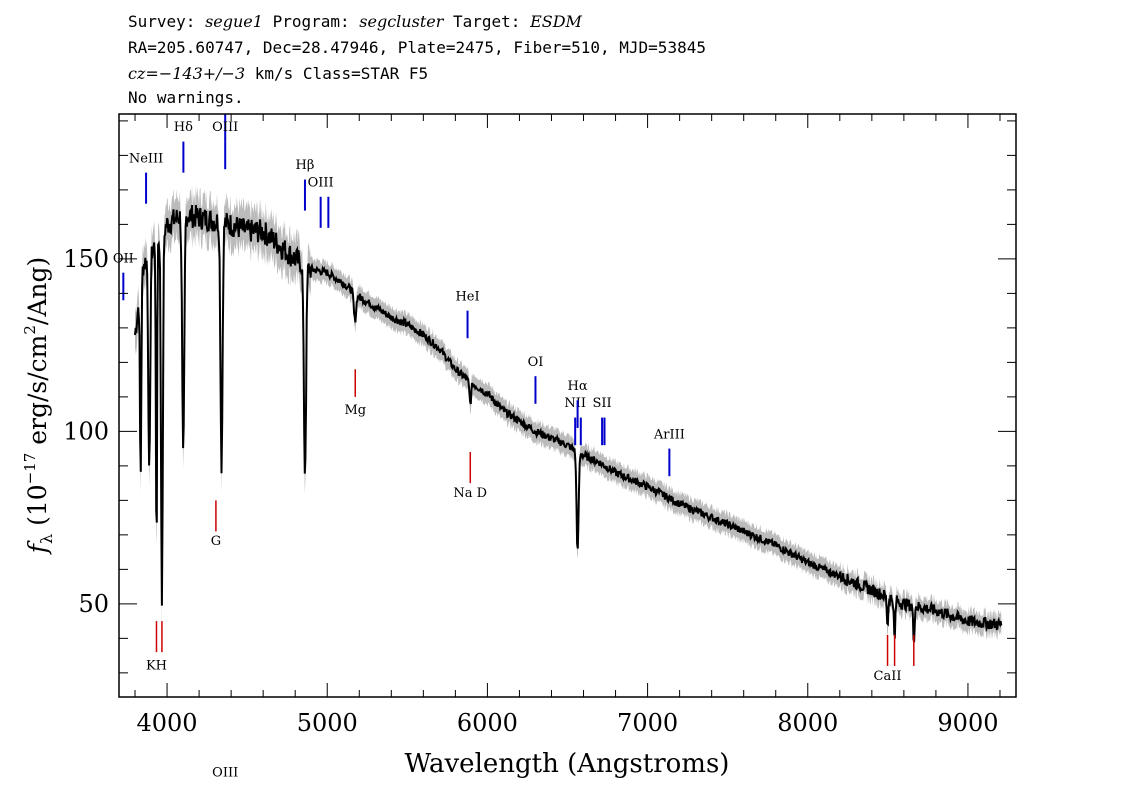  What do you see at coordinates (46, 539) in the screenshot?
I see `y-label-subscript: λ` at bounding box center [46, 539].